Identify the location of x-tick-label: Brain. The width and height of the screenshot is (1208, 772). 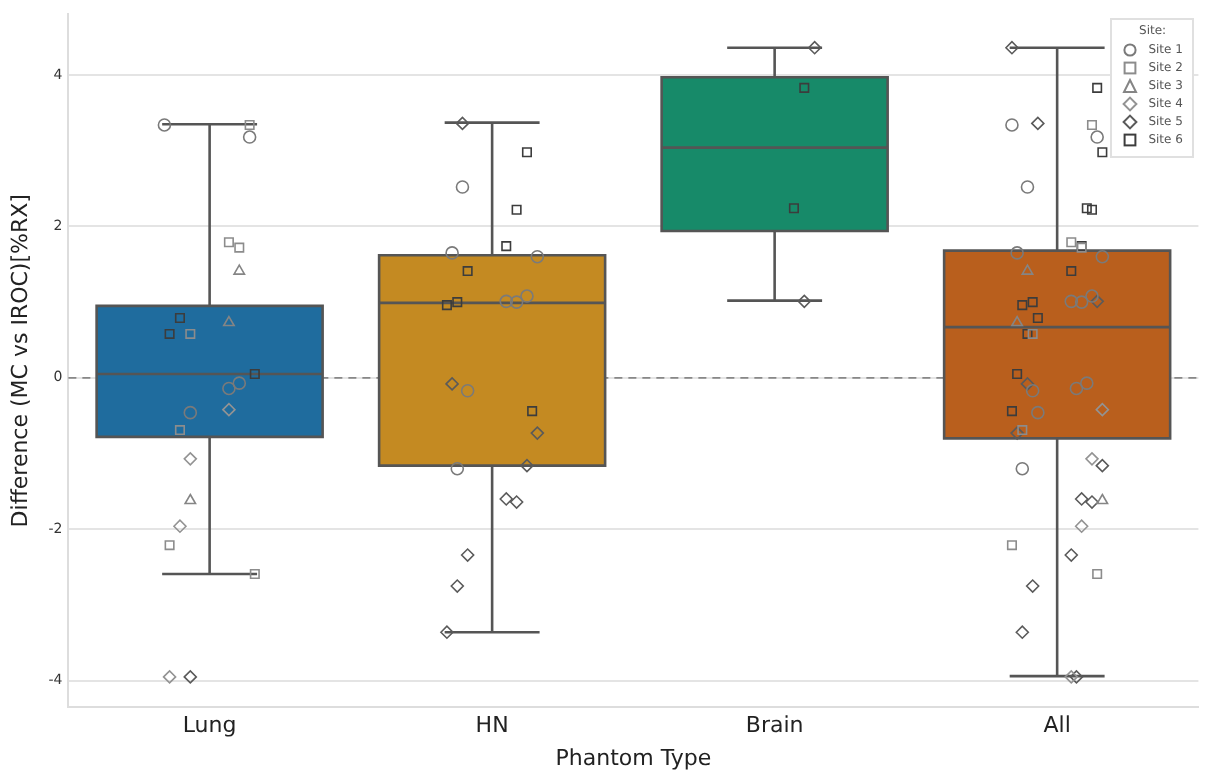
(774, 725).